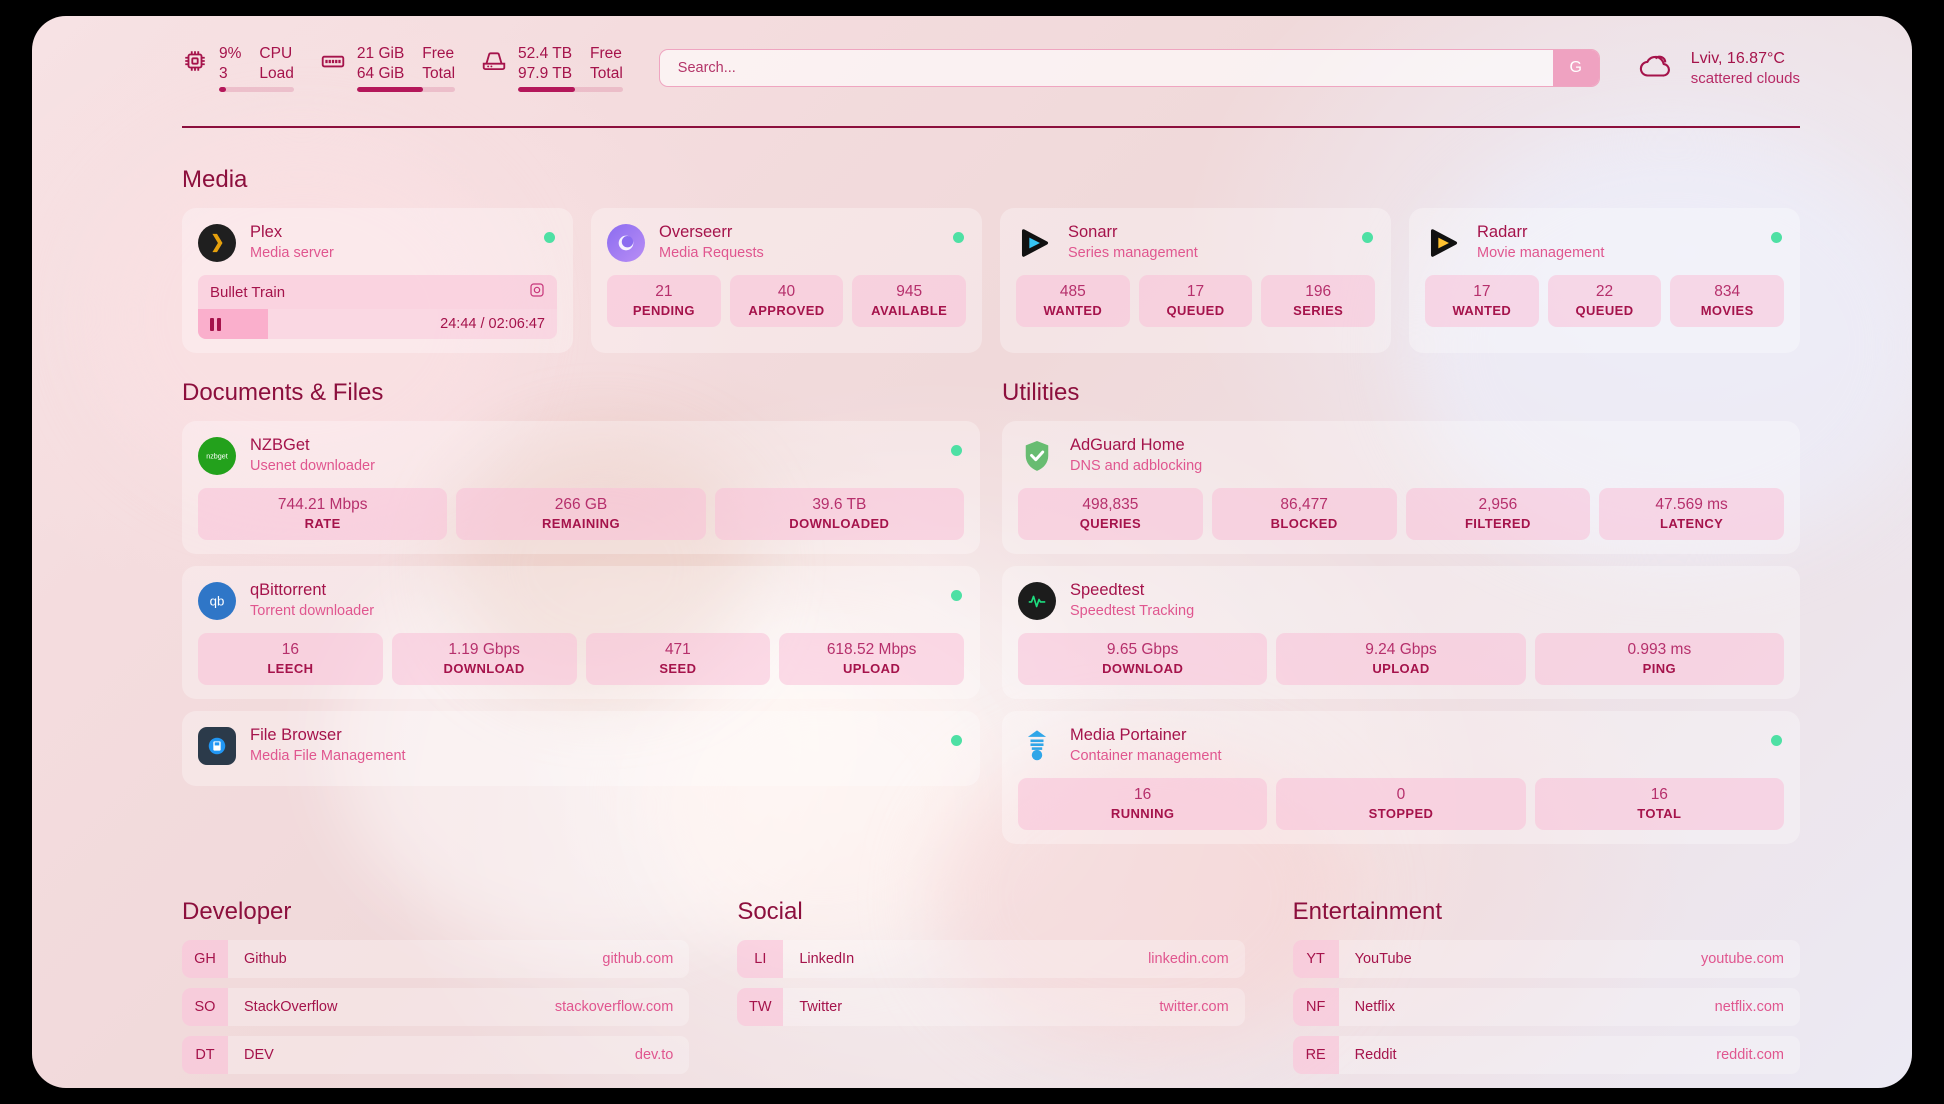 Image resolution: width=1944 pixels, height=1104 pixels. I want to click on overseerr-stats: 21 PENDING 40 APPROVED 945 AVAILABLE, so click(787, 301).